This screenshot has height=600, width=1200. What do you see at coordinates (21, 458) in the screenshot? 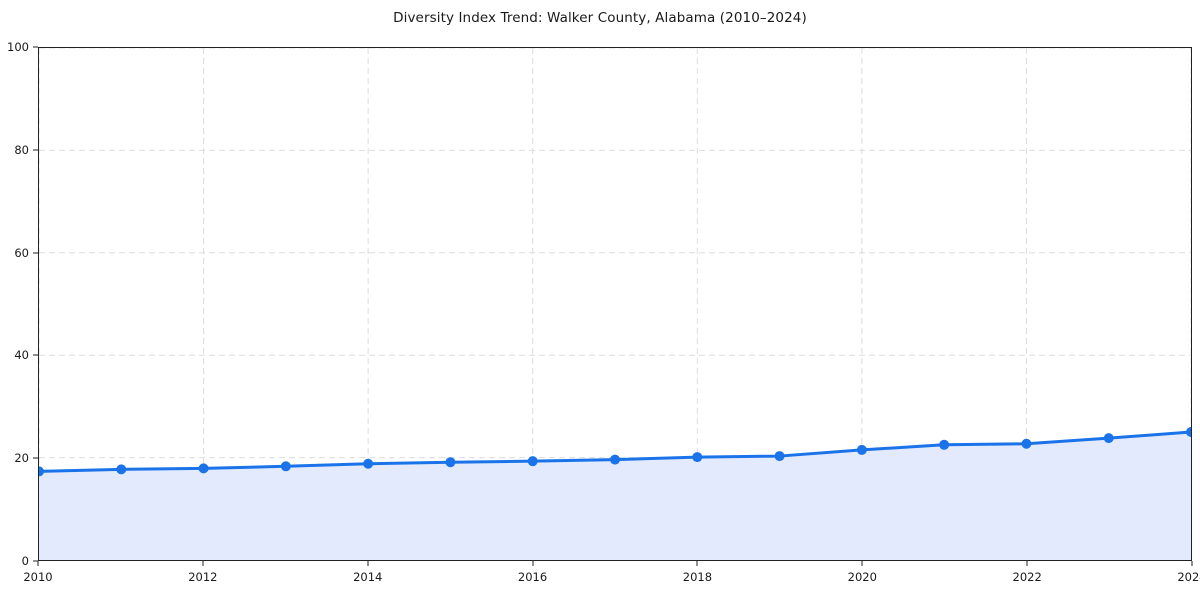
I see `y-axis-tick-label: 20` at bounding box center [21, 458].